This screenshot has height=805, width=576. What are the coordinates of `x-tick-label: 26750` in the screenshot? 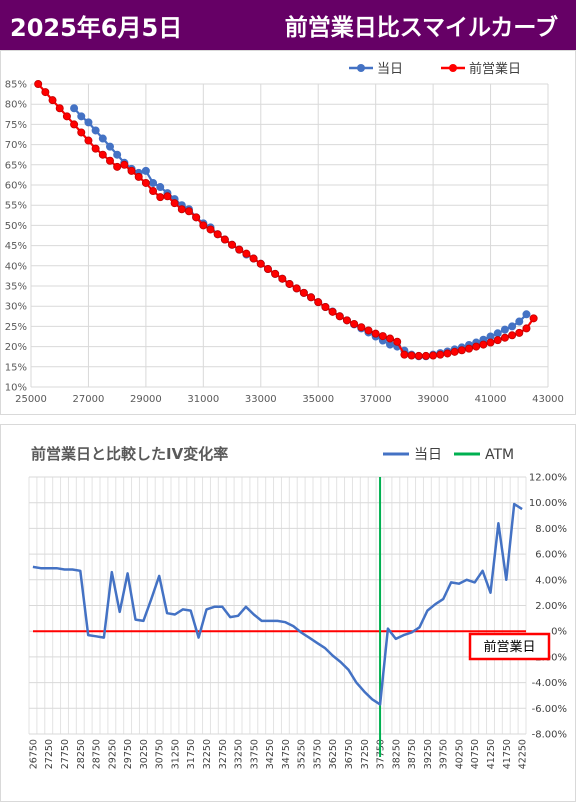 It's located at (33, 754).